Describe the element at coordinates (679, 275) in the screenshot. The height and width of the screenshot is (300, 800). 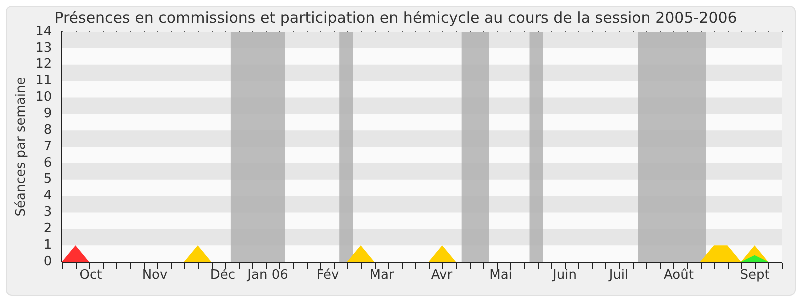
I see `x-tick-label: Août` at that location.